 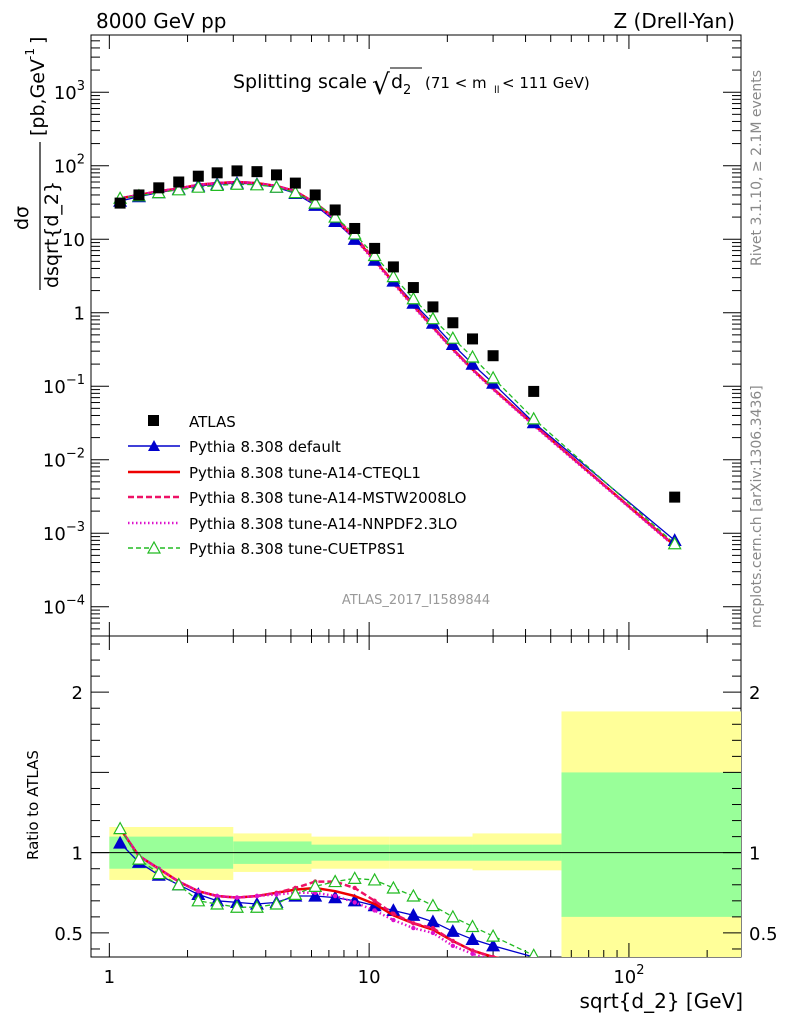 I want to click on x-tick-label: 10, so click(x=369, y=977).